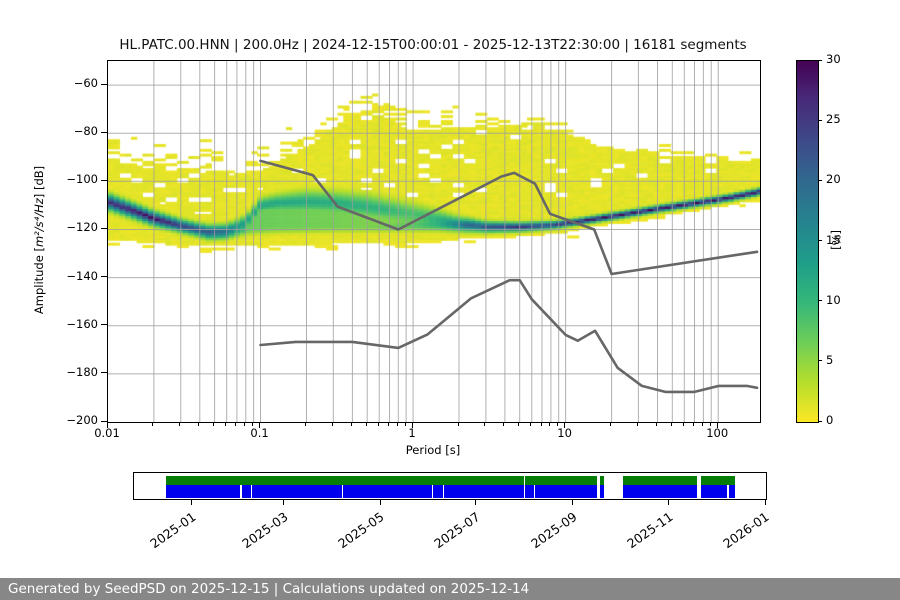  What do you see at coordinates (833, 299) in the screenshot?
I see `colorbar-tick-label: 10` at bounding box center [833, 299].